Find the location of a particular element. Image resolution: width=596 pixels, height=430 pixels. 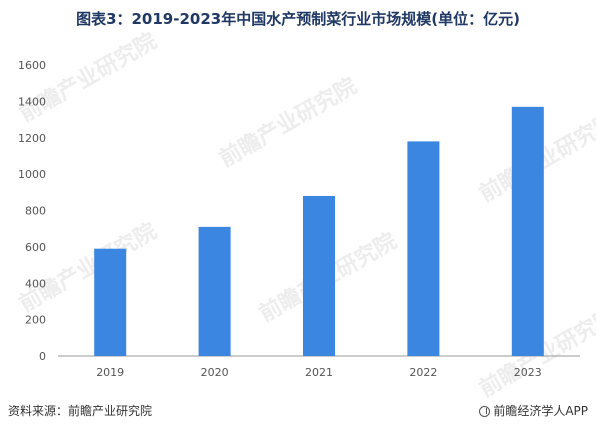

chart-title: 图表3：2019-2023年中国水产预制菜行业市场规模(单位：亿元) is located at coordinates (298, 19).